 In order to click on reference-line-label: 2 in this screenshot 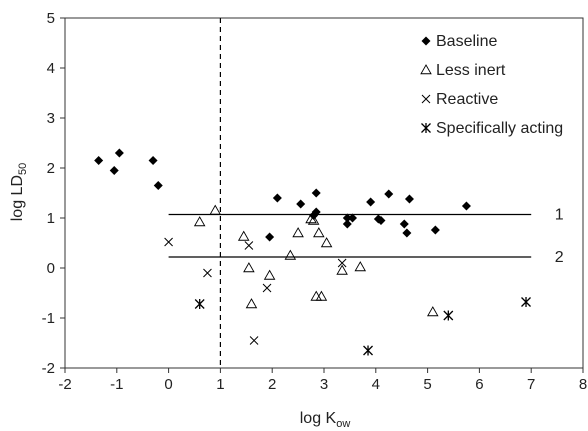, I will do `click(559, 257)`.